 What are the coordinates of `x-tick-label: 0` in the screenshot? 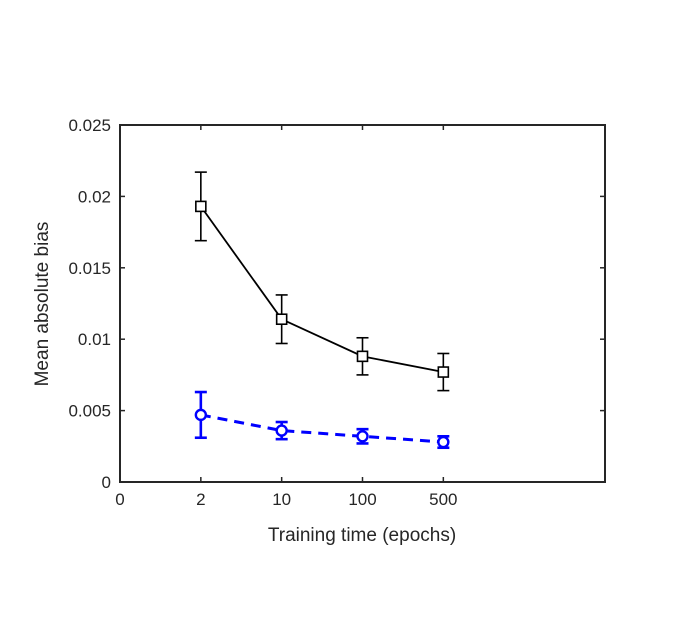 It's located at (119, 499).